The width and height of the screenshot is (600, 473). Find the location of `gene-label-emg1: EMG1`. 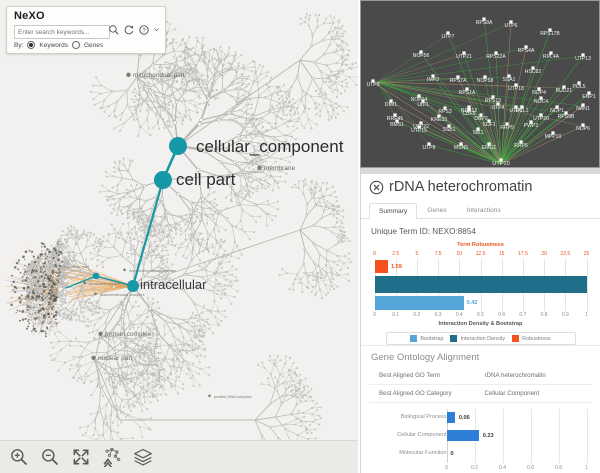

gene-label-emg1: EMG1 is located at coordinates (489, 148).